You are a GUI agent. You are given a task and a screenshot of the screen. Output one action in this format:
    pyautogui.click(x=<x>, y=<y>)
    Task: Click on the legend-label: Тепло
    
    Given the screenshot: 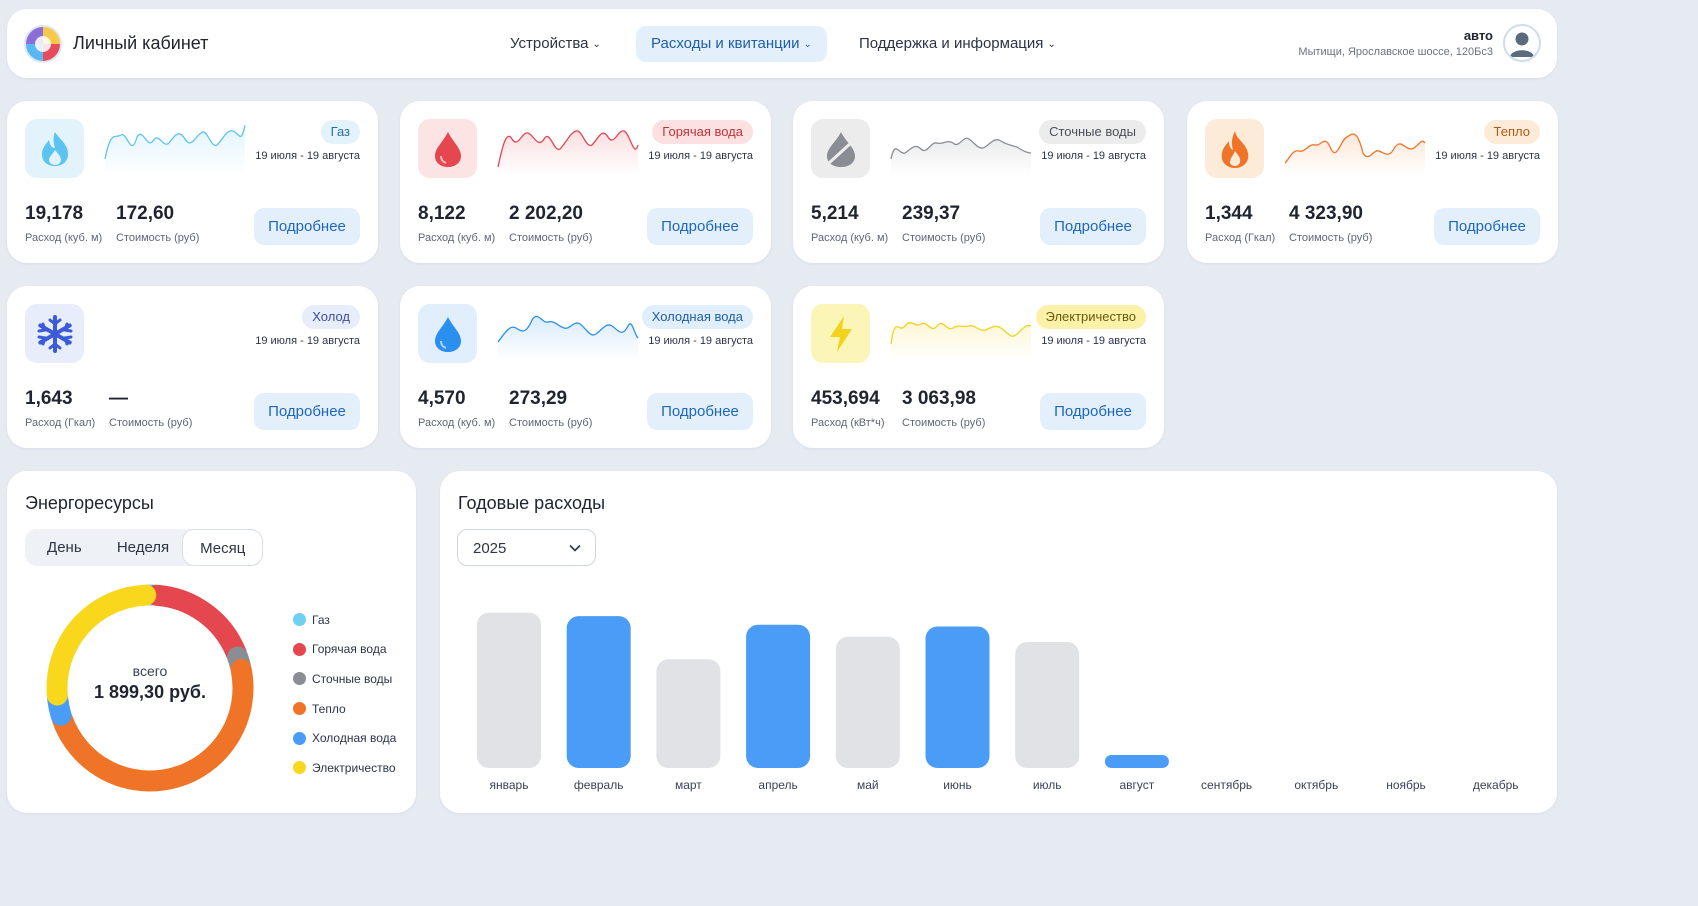 What is the action you would take?
    pyautogui.click(x=329, y=708)
    